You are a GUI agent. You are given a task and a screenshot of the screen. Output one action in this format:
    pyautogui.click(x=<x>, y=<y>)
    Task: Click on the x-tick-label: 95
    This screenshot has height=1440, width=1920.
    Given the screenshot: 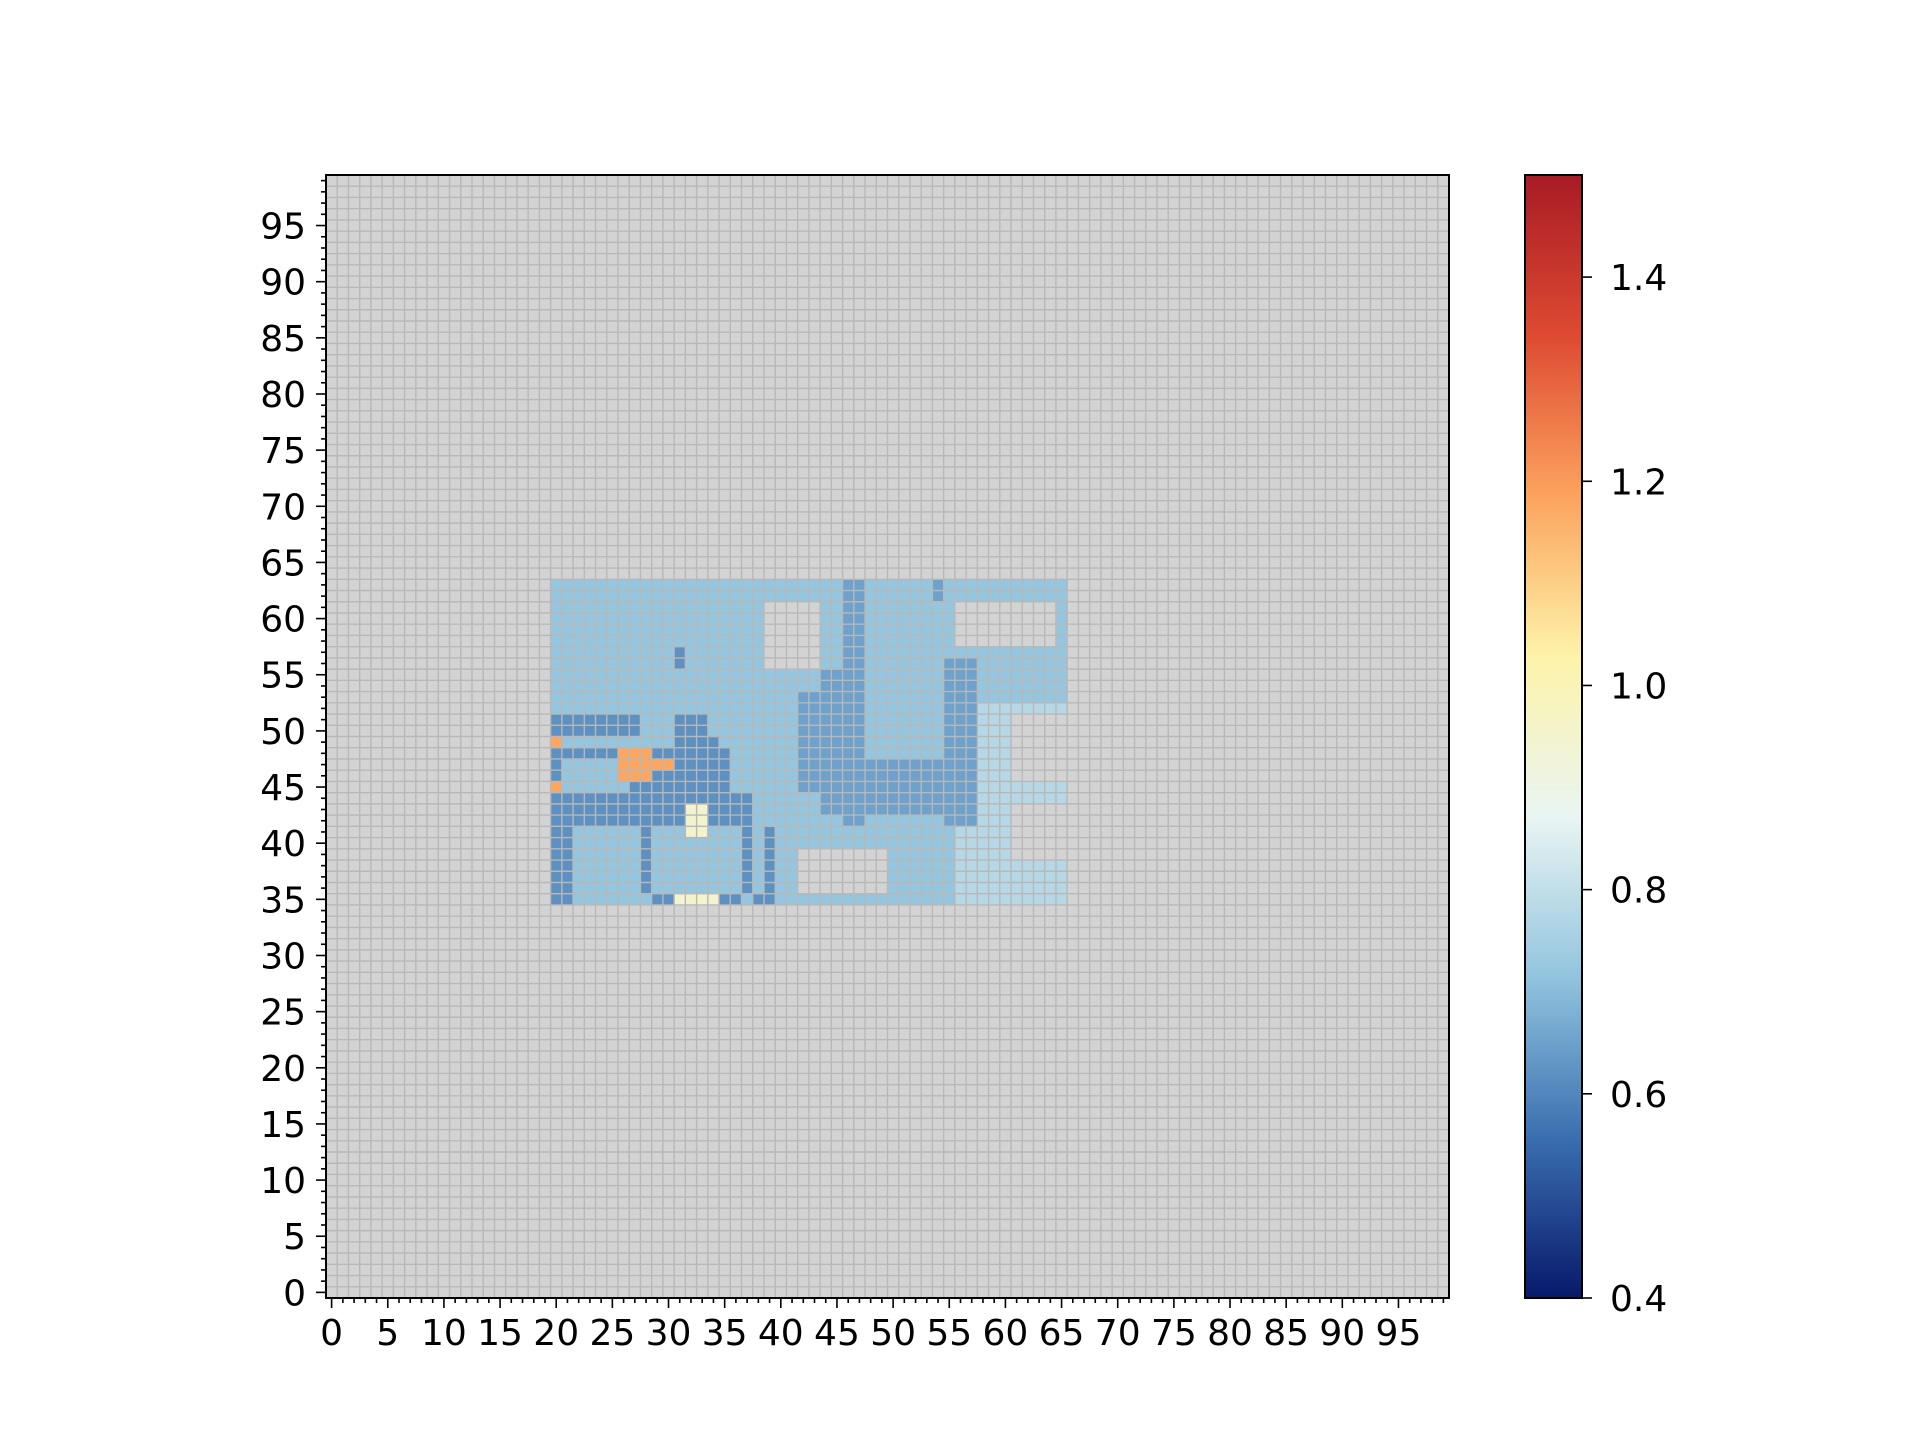 What is the action you would take?
    pyautogui.click(x=1399, y=1333)
    